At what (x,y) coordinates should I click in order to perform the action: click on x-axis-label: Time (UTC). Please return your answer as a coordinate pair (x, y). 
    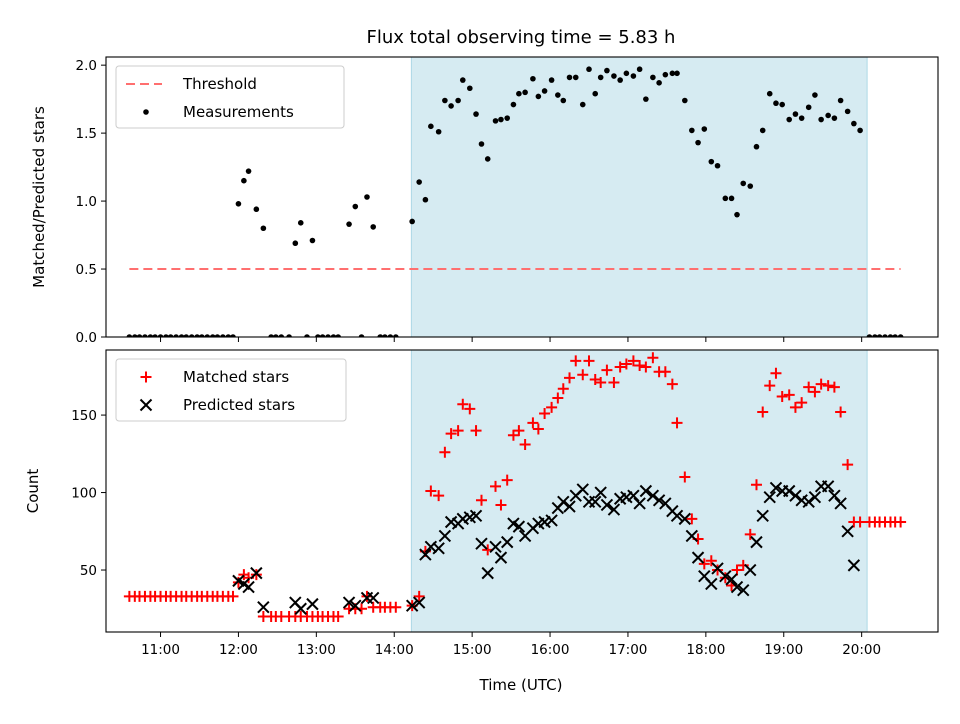
    Looking at the image, I should click on (521, 685).